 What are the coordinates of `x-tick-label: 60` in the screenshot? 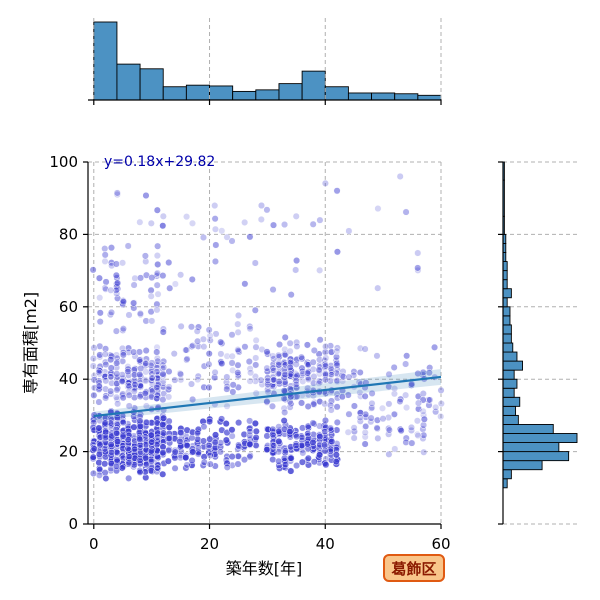 It's located at (440, 544).